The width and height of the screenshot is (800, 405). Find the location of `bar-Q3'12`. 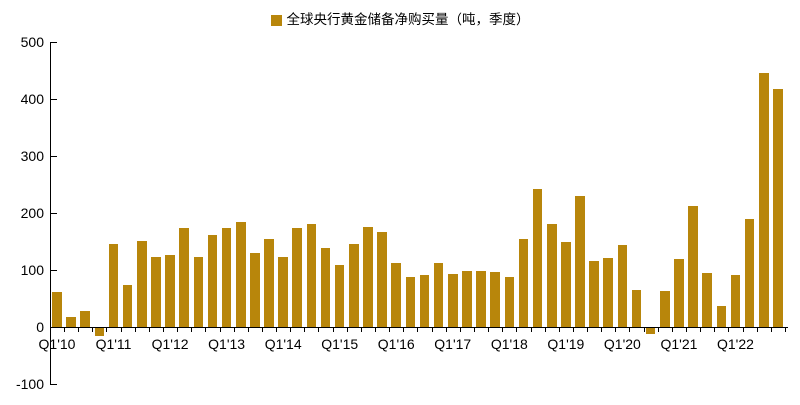

bar-Q3'12 is located at coordinates (198, 292).